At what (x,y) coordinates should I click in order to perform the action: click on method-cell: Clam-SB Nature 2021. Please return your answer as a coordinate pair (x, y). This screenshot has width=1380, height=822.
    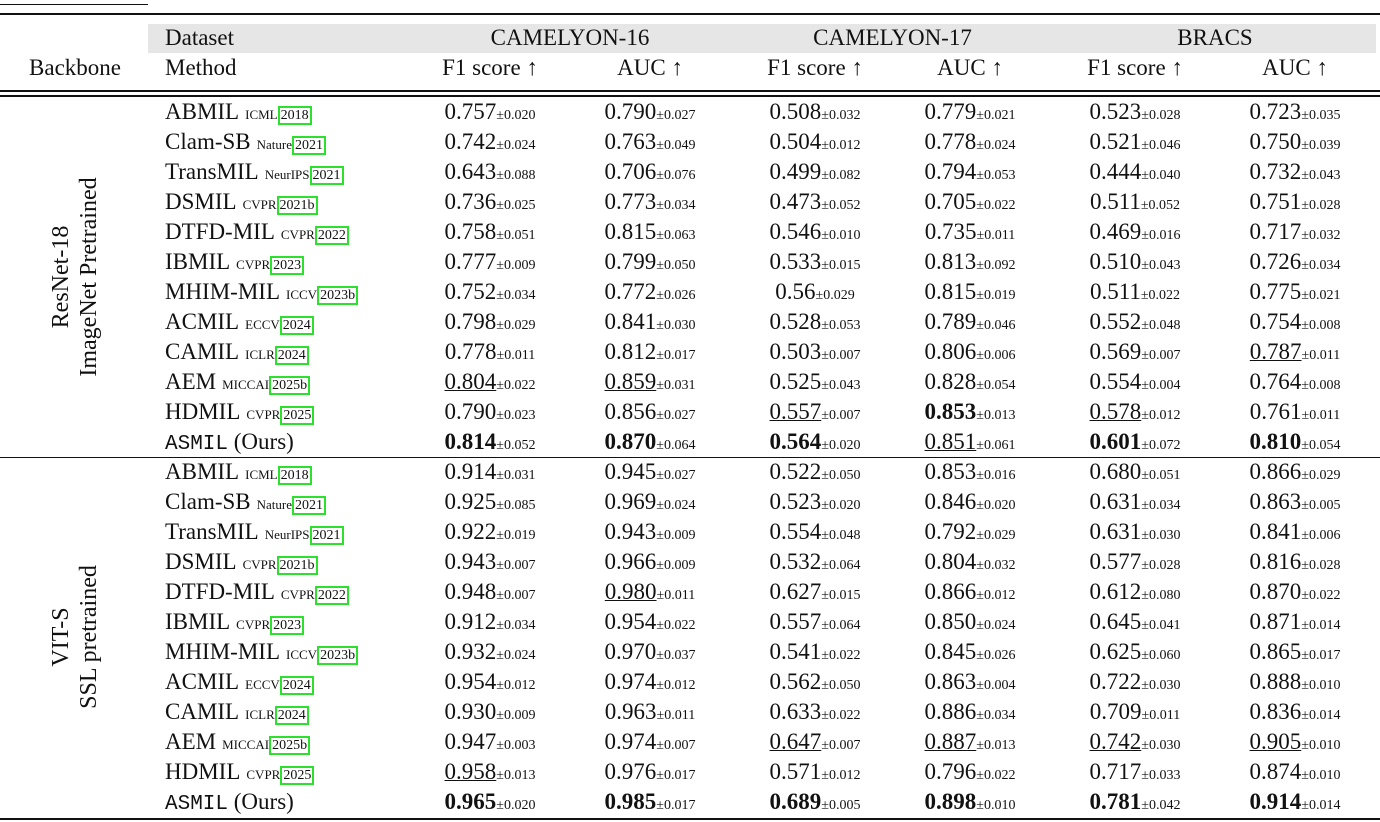
    Looking at the image, I should click on (245, 144).